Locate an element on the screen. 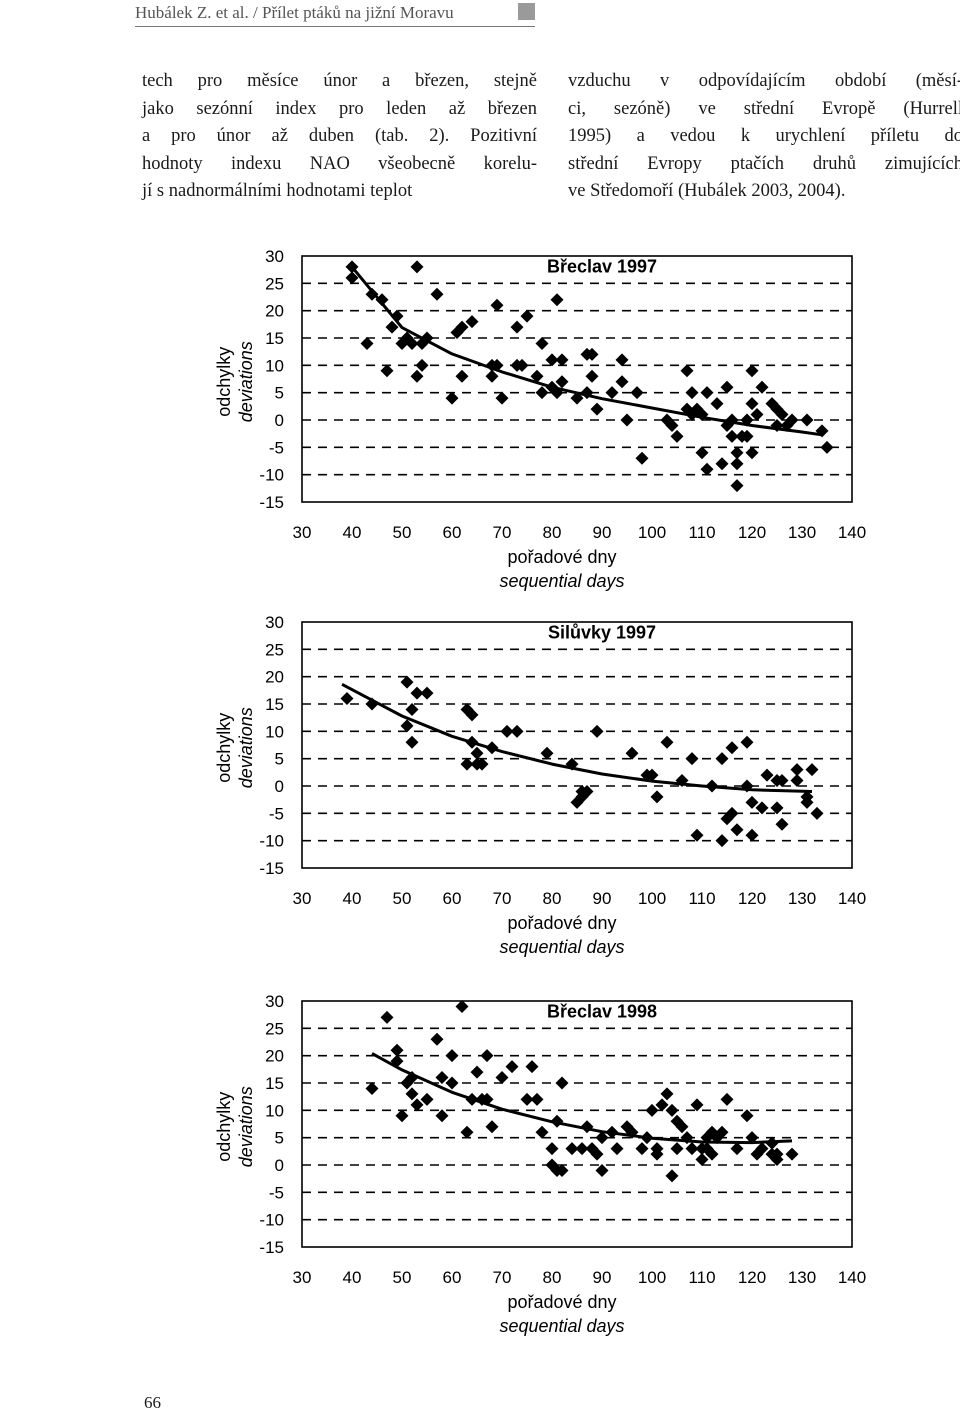 Image resolution: width=960 pixels, height=1413 pixels. y-tick-label: 10 is located at coordinates (274, 365).